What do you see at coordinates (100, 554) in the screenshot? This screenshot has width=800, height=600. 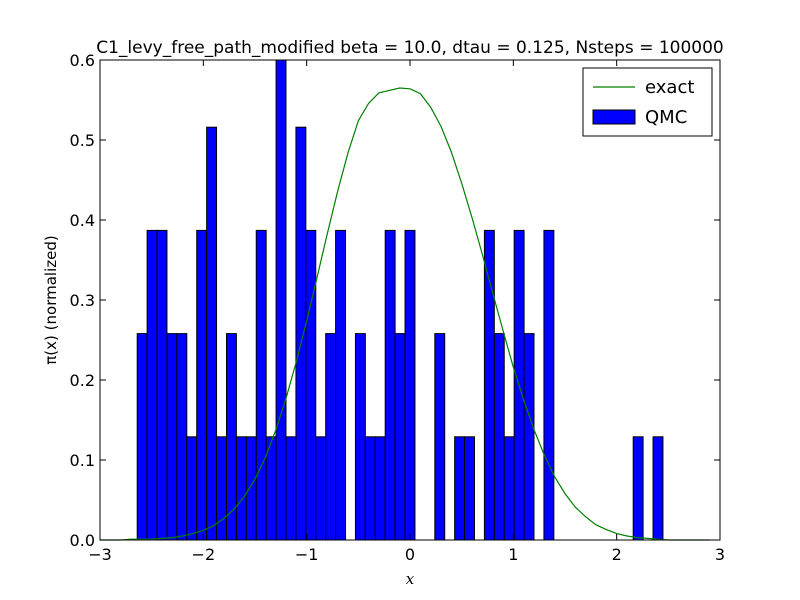 I see `x-tick-label: −3` at bounding box center [100, 554].